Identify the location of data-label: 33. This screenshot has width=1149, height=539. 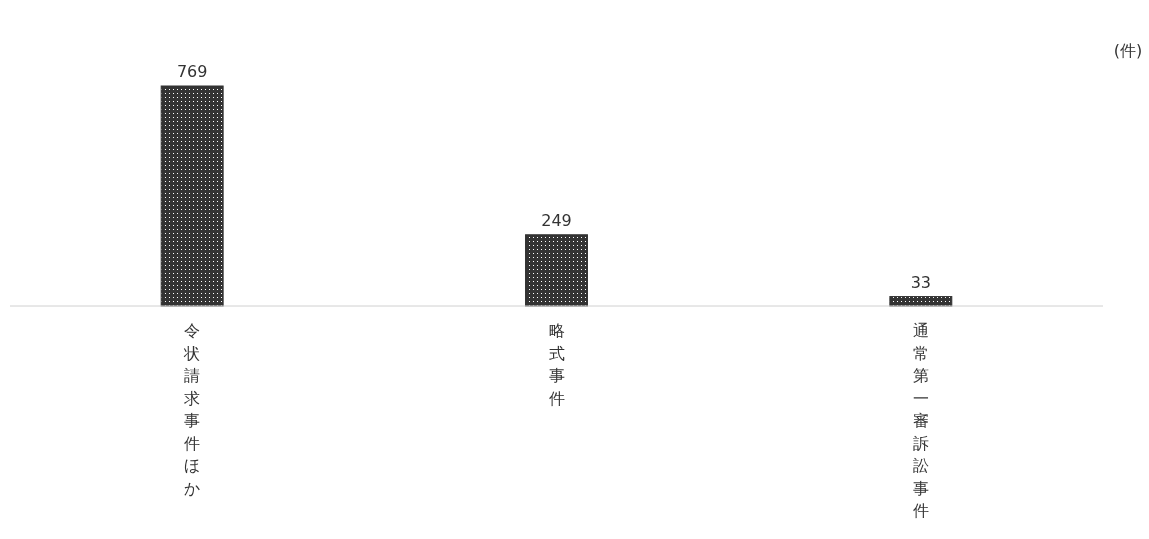
(921, 282).